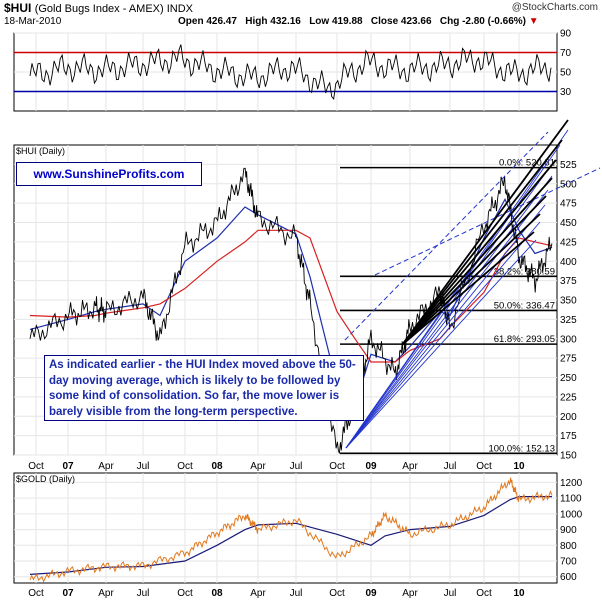 The height and width of the screenshot is (607, 602). What do you see at coordinates (568, 562) in the screenshot?
I see `gold-ytick-label: 700` at bounding box center [568, 562].